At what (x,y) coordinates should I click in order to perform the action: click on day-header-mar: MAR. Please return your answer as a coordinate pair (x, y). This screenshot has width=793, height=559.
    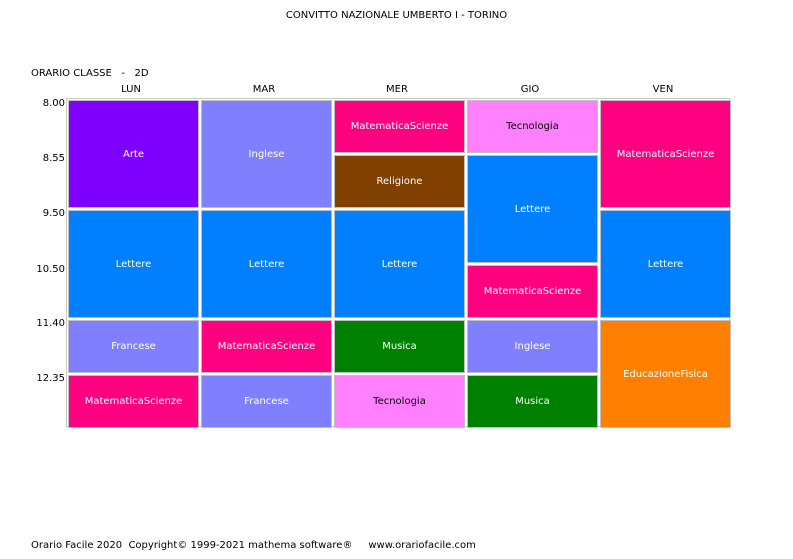
    Looking at the image, I should click on (264, 89).